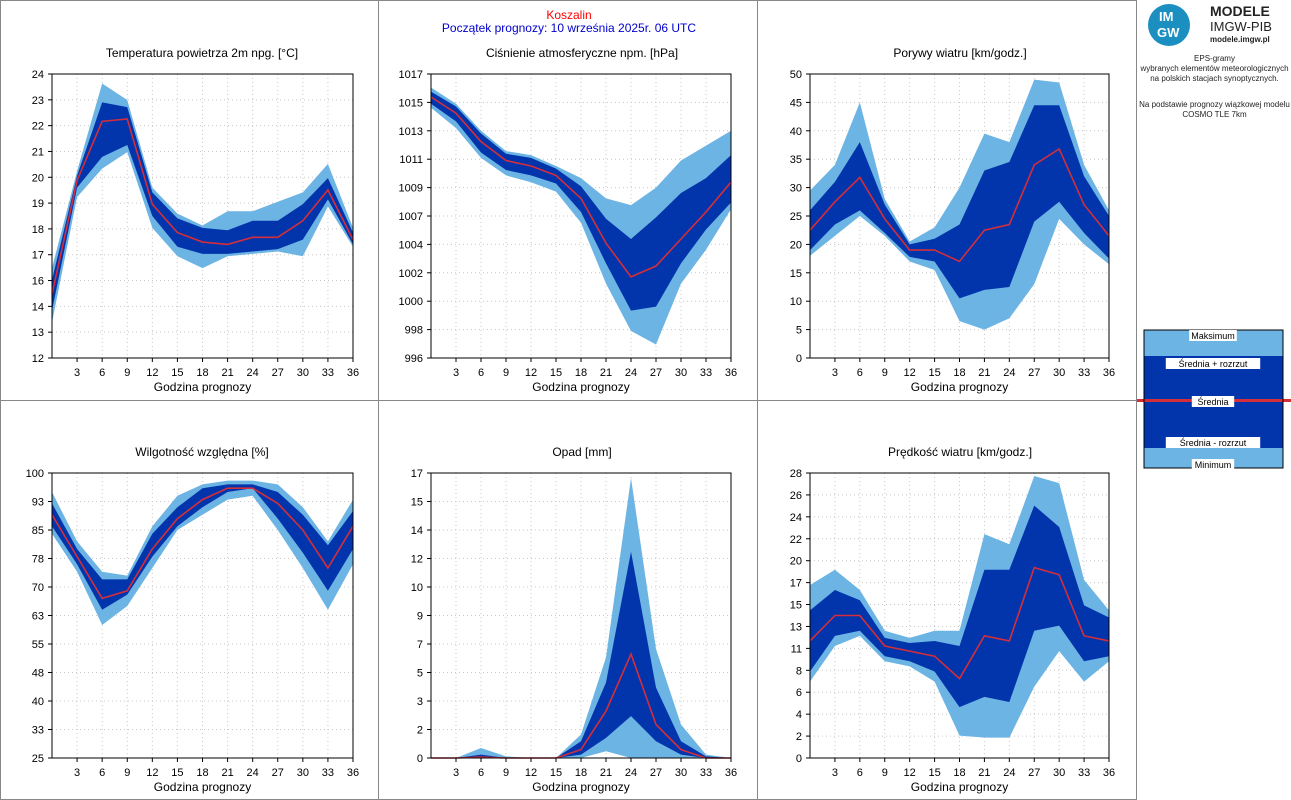 This screenshot has width=1291, height=800. I want to click on legend-mean-minus-label-bg, so click(1213, 442).